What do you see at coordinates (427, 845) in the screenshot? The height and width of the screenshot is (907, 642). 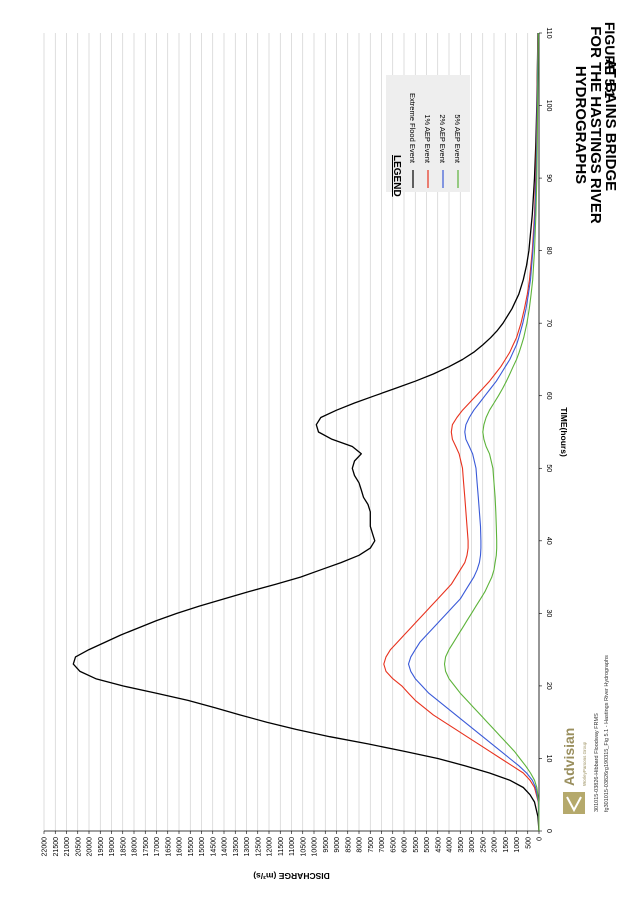 I see `tick-label-discharge: 5000` at bounding box center [427, 845].